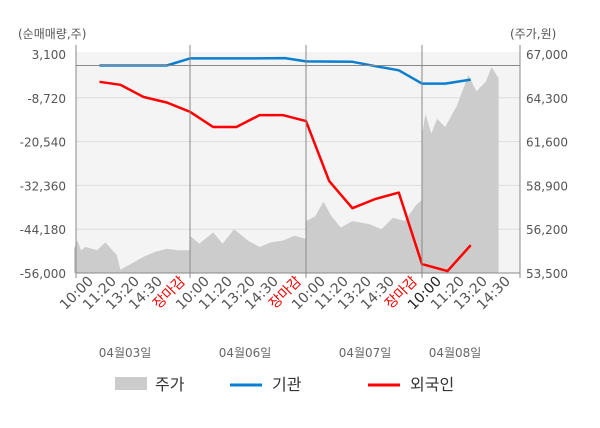 Image resolution: width=600 pixels, height=428 pixels. I want to click on left-tick-label: -32,360, so click(43, 186).